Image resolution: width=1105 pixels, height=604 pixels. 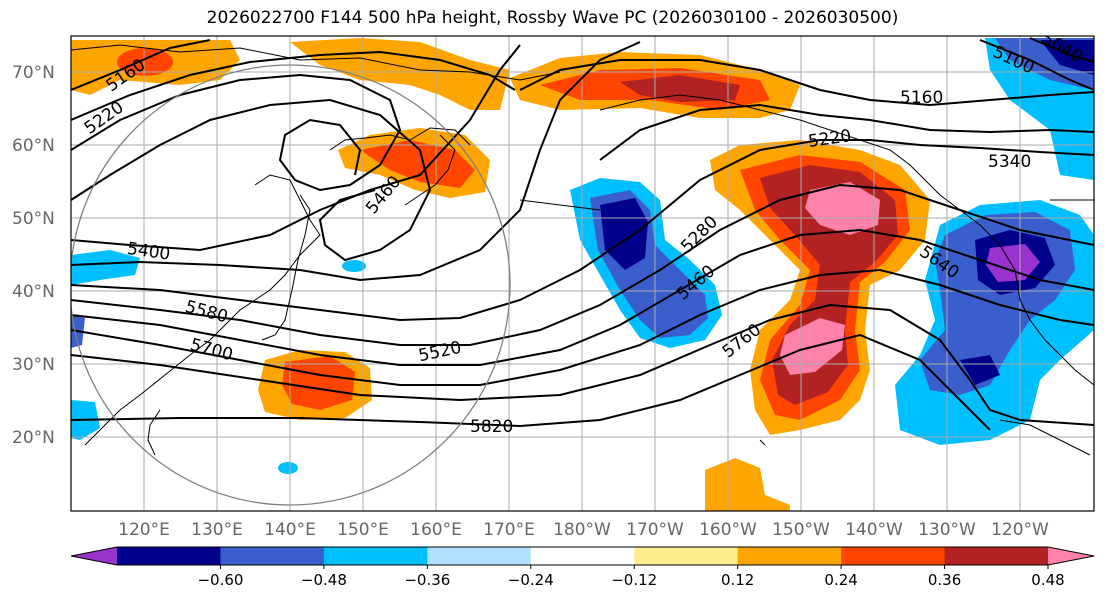 I want to click on anomaly-blob-positive-arctic-center, so click(x=400, y=74).